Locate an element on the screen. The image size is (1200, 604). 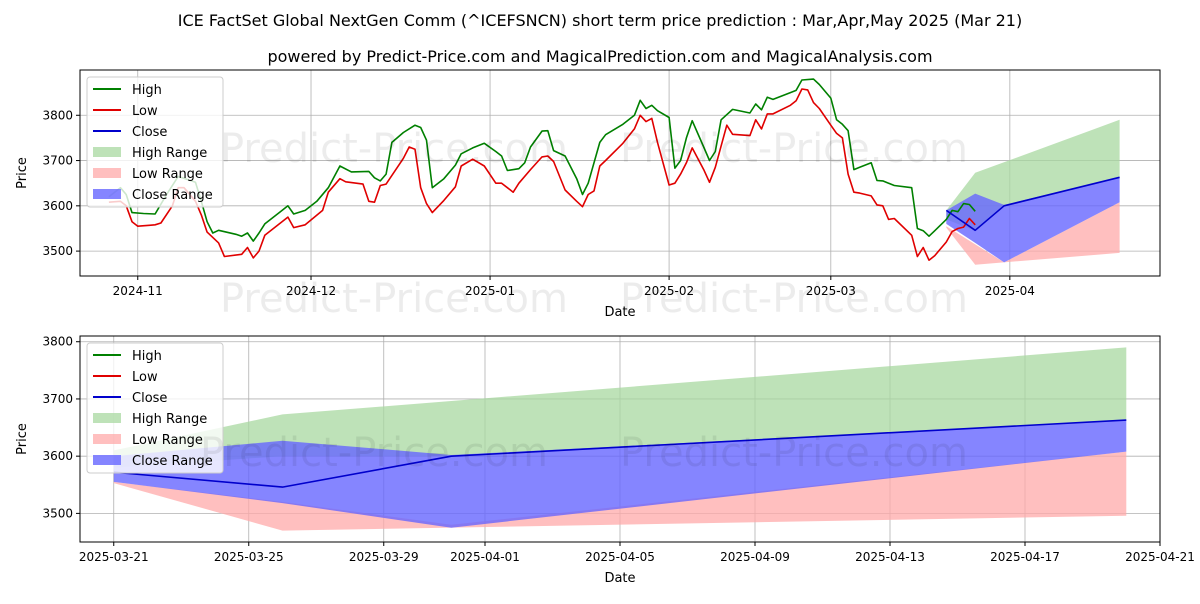
x-tick-label: 2025-03 is located at coordinates (831, 291).